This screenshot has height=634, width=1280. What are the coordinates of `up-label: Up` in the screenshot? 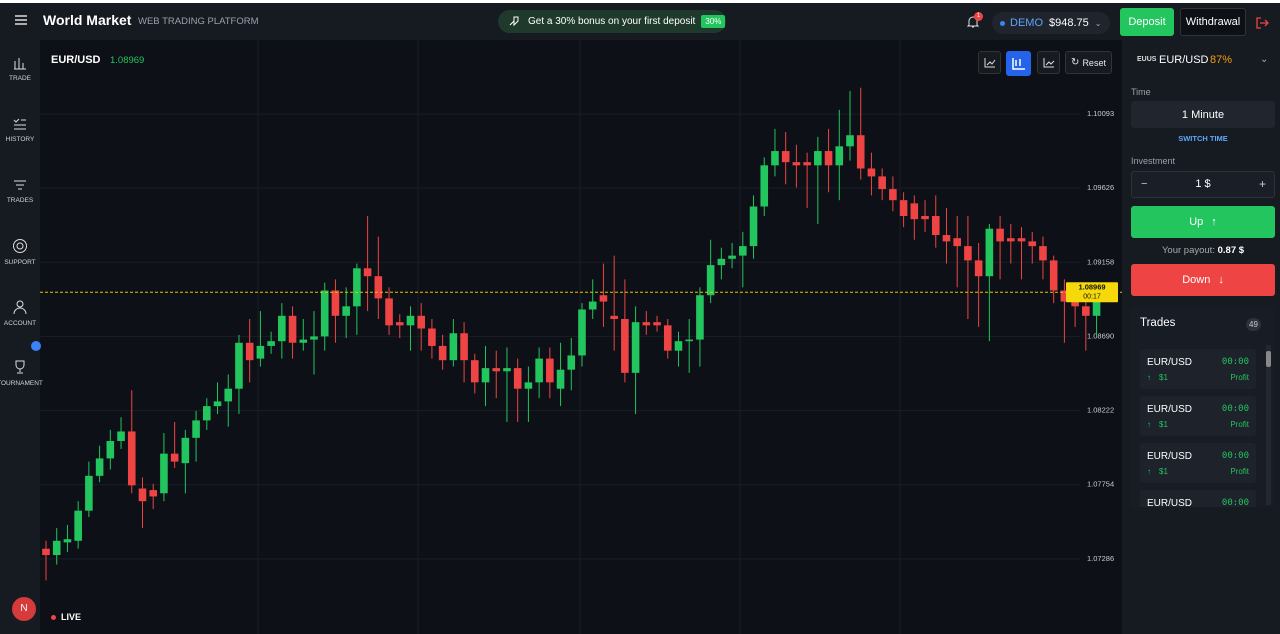 It's located at (1196, 222).